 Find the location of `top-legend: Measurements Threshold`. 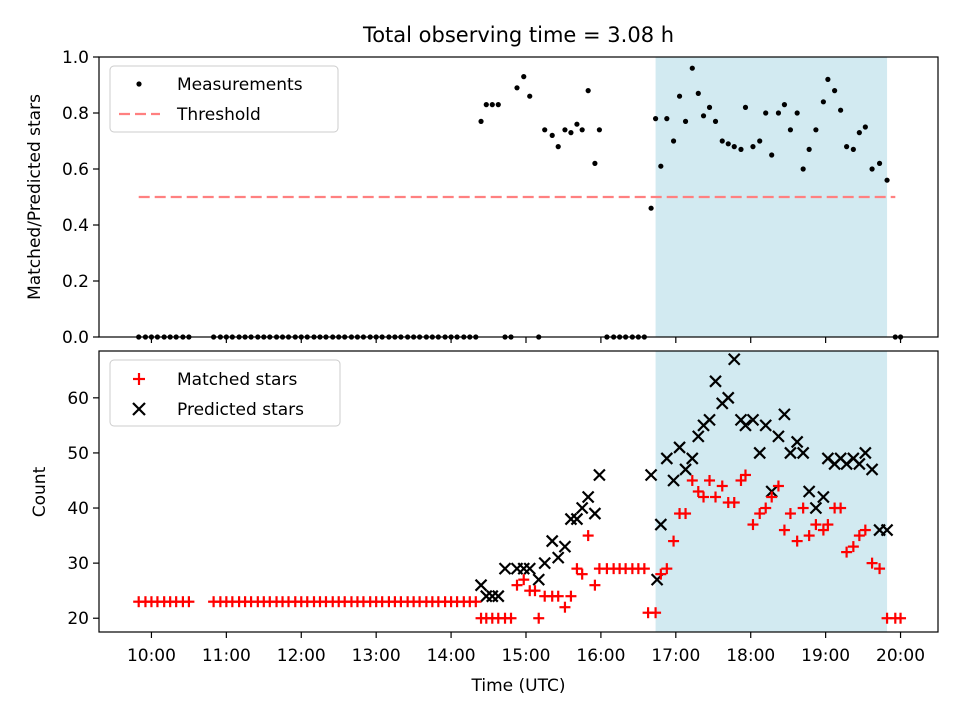

top-legend: Measurements Threshold is located at coordinates (224, 99).